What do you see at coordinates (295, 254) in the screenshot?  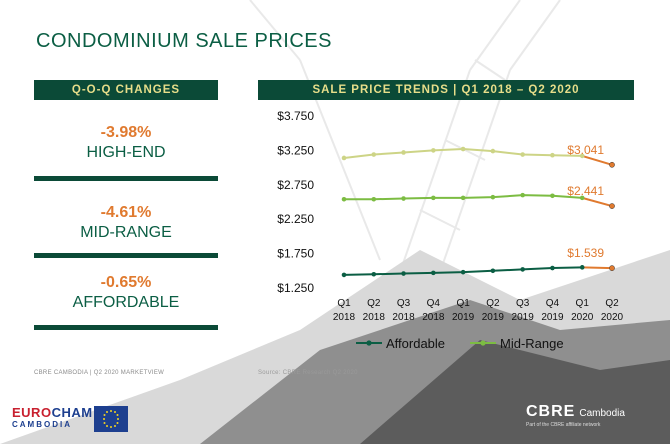 I see `y-tick-label: $1.750` at bounding box center [295, 254].